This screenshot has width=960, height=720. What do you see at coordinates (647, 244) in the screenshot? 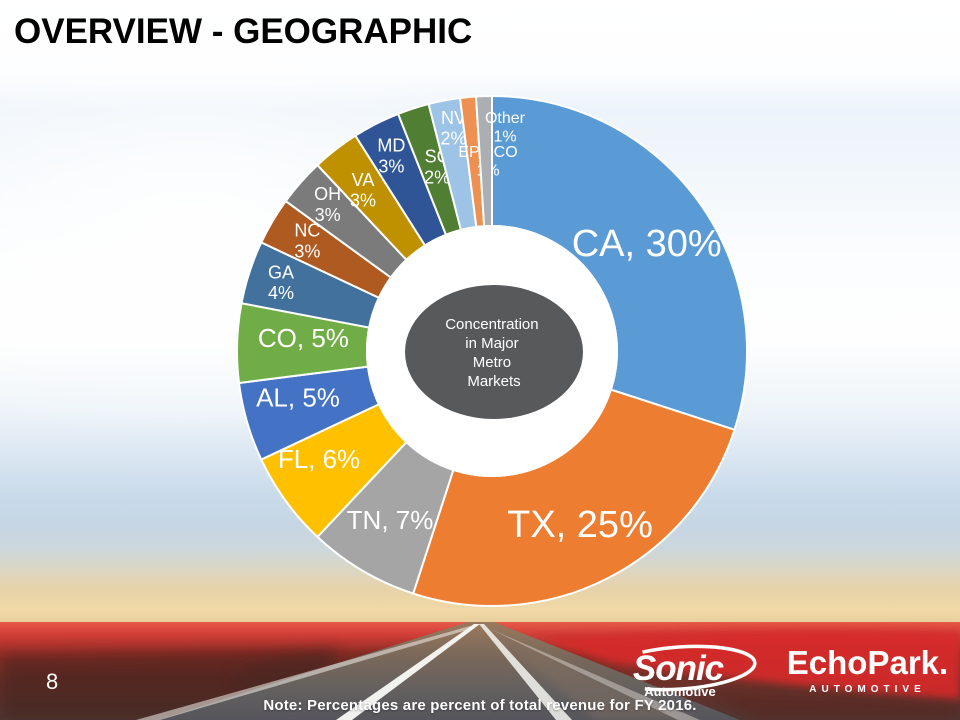
I see `slice-label-CA: CA, 30%` at bounding box center [647, 244].